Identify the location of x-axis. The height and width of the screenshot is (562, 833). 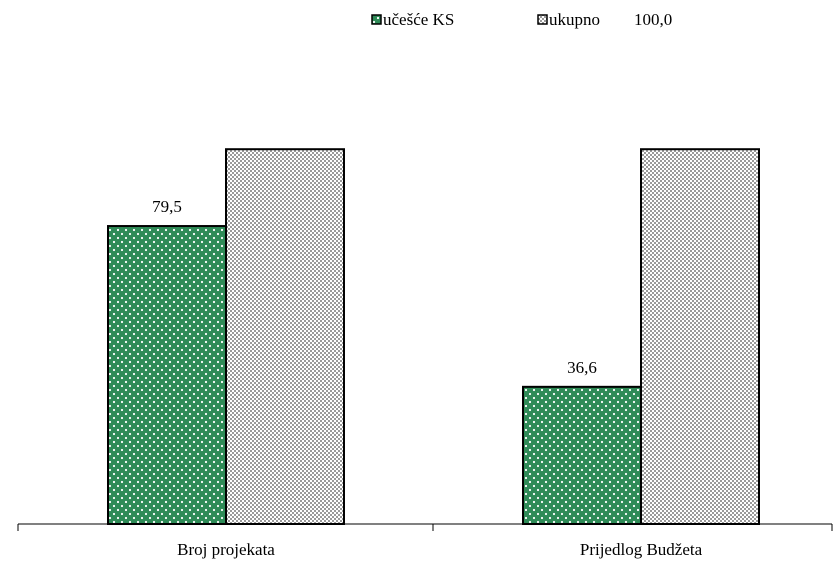
(425, 527).